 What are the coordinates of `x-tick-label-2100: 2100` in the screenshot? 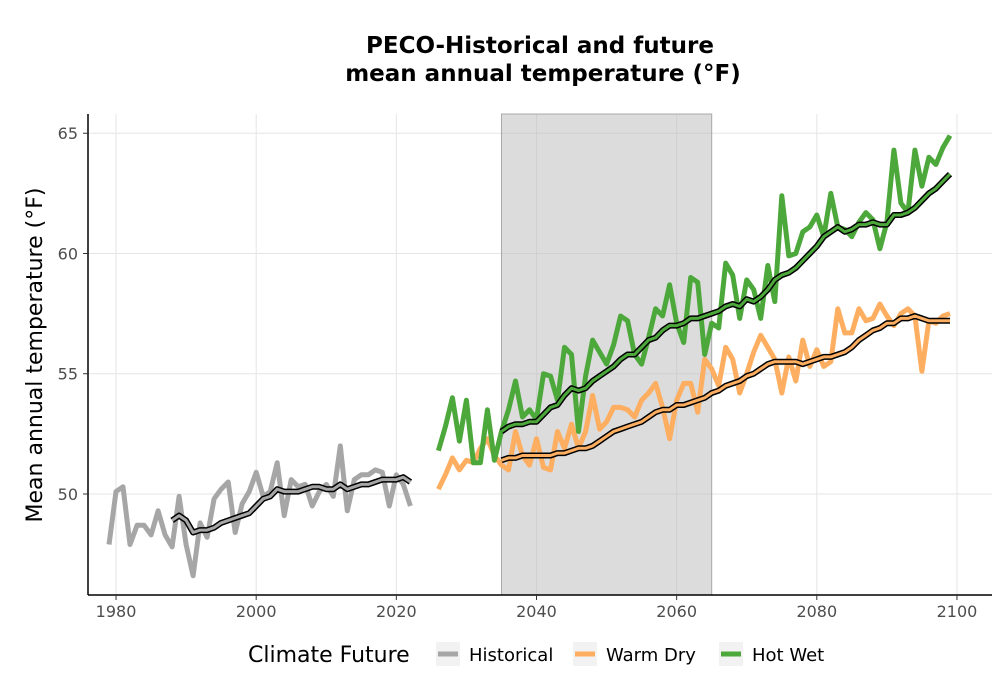 It's located at (957, 611).